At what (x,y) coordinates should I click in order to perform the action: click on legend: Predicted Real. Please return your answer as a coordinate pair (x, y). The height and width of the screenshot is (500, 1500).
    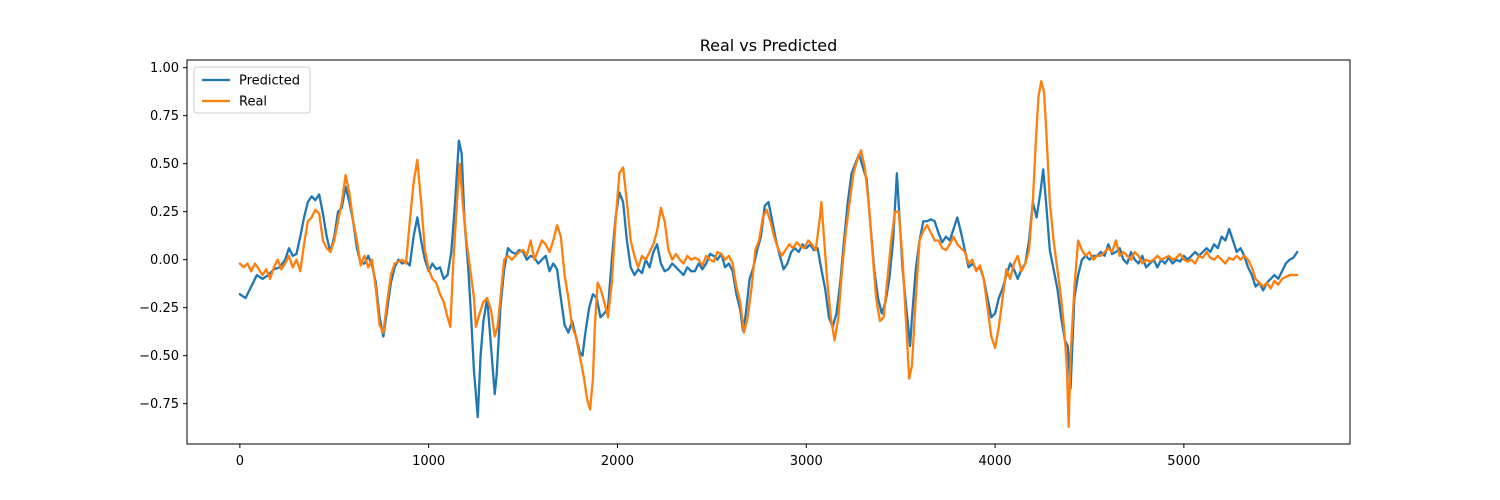
    Looking at the image, I should click on (252, 90).